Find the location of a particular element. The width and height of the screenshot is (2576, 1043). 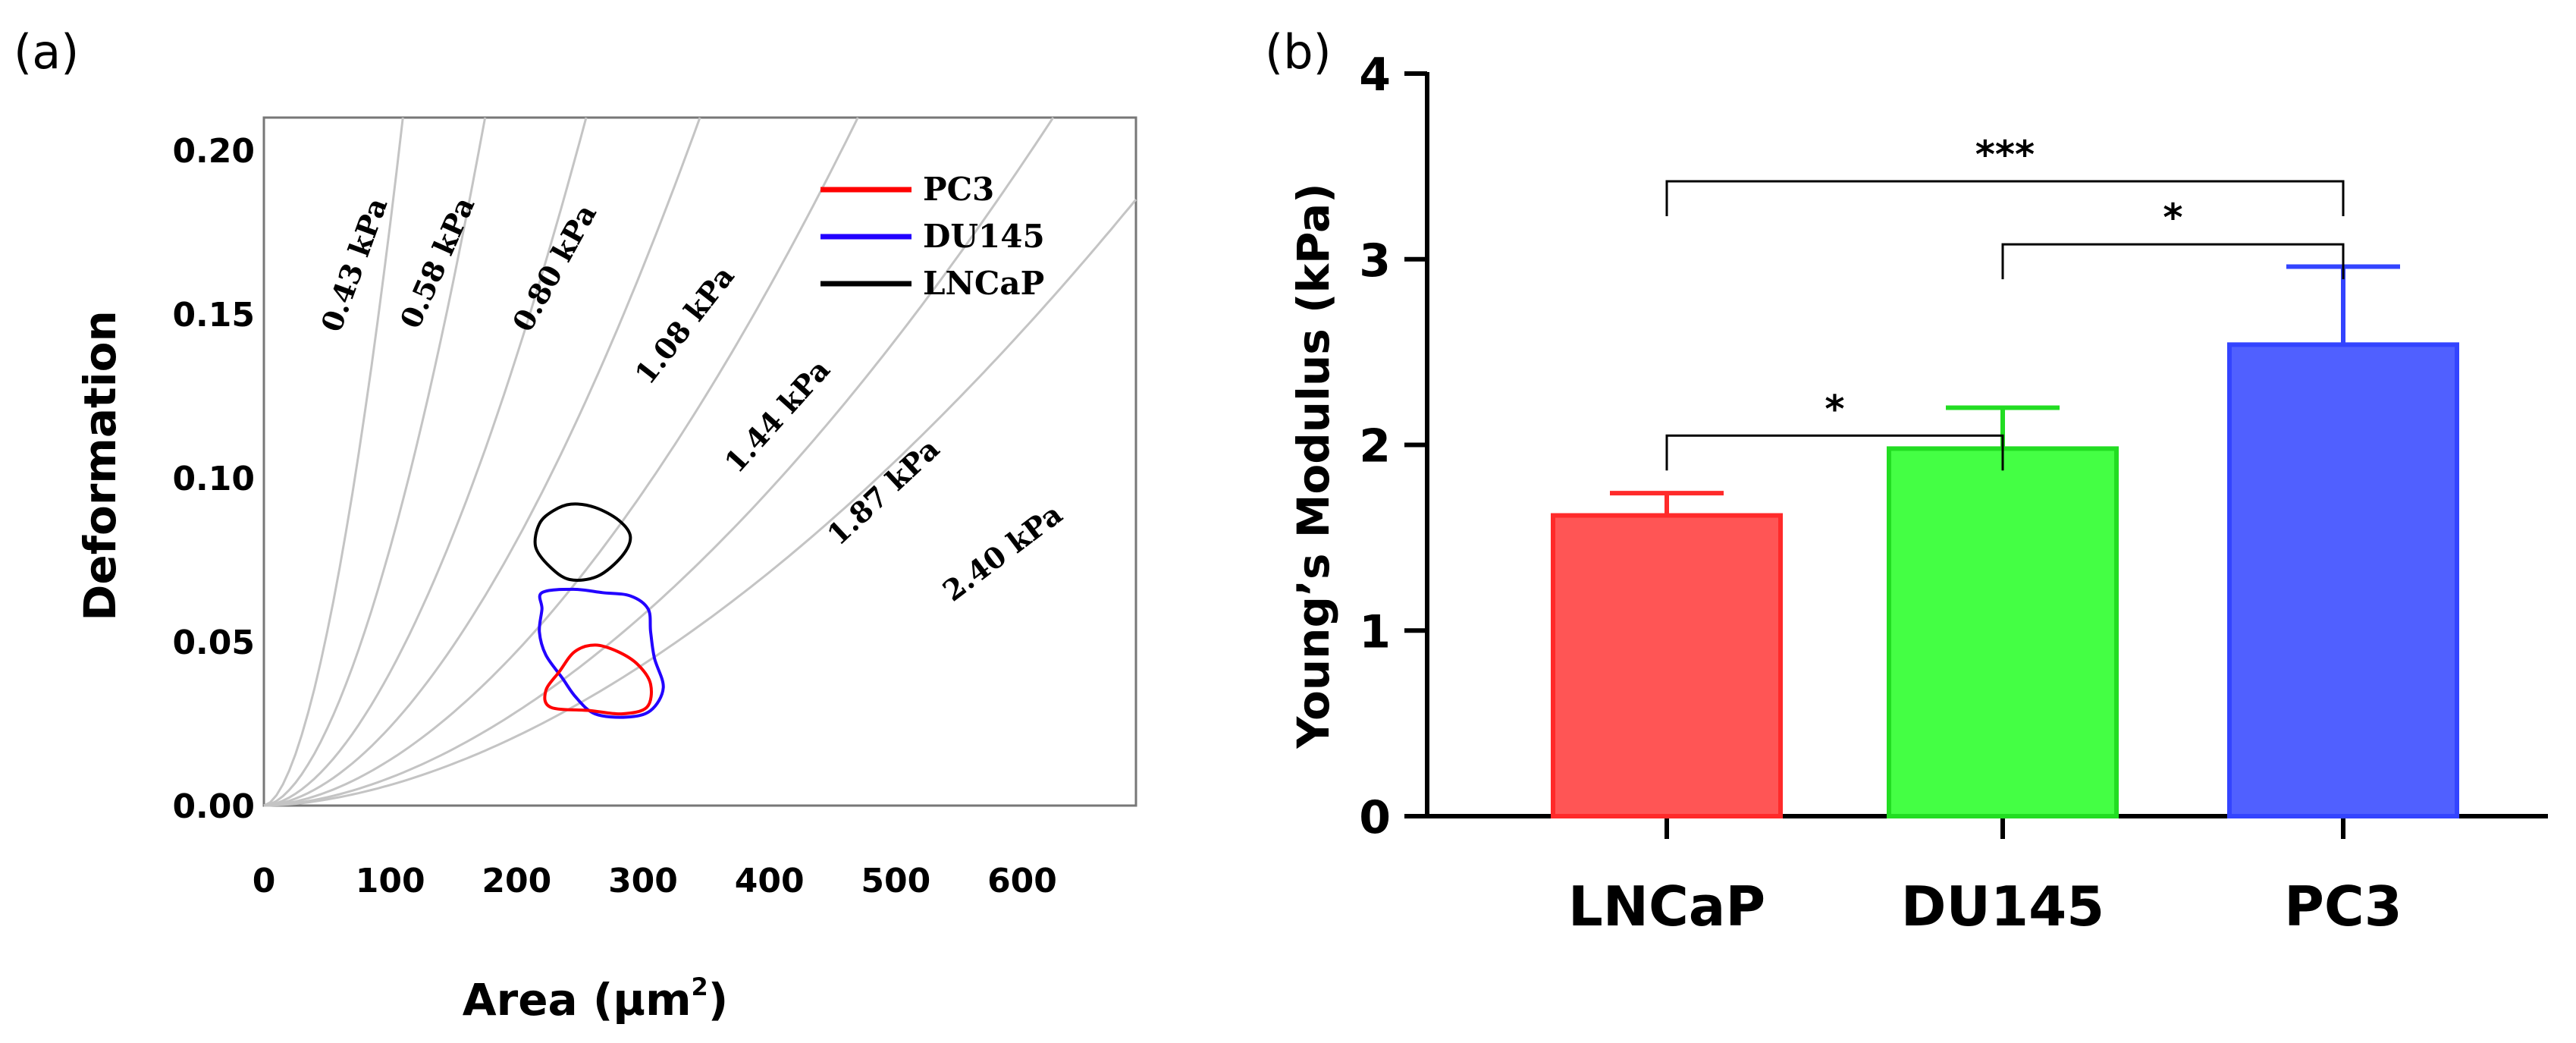

x-axis-title-a: Area (µm2) is located at coordinates (596, 999).